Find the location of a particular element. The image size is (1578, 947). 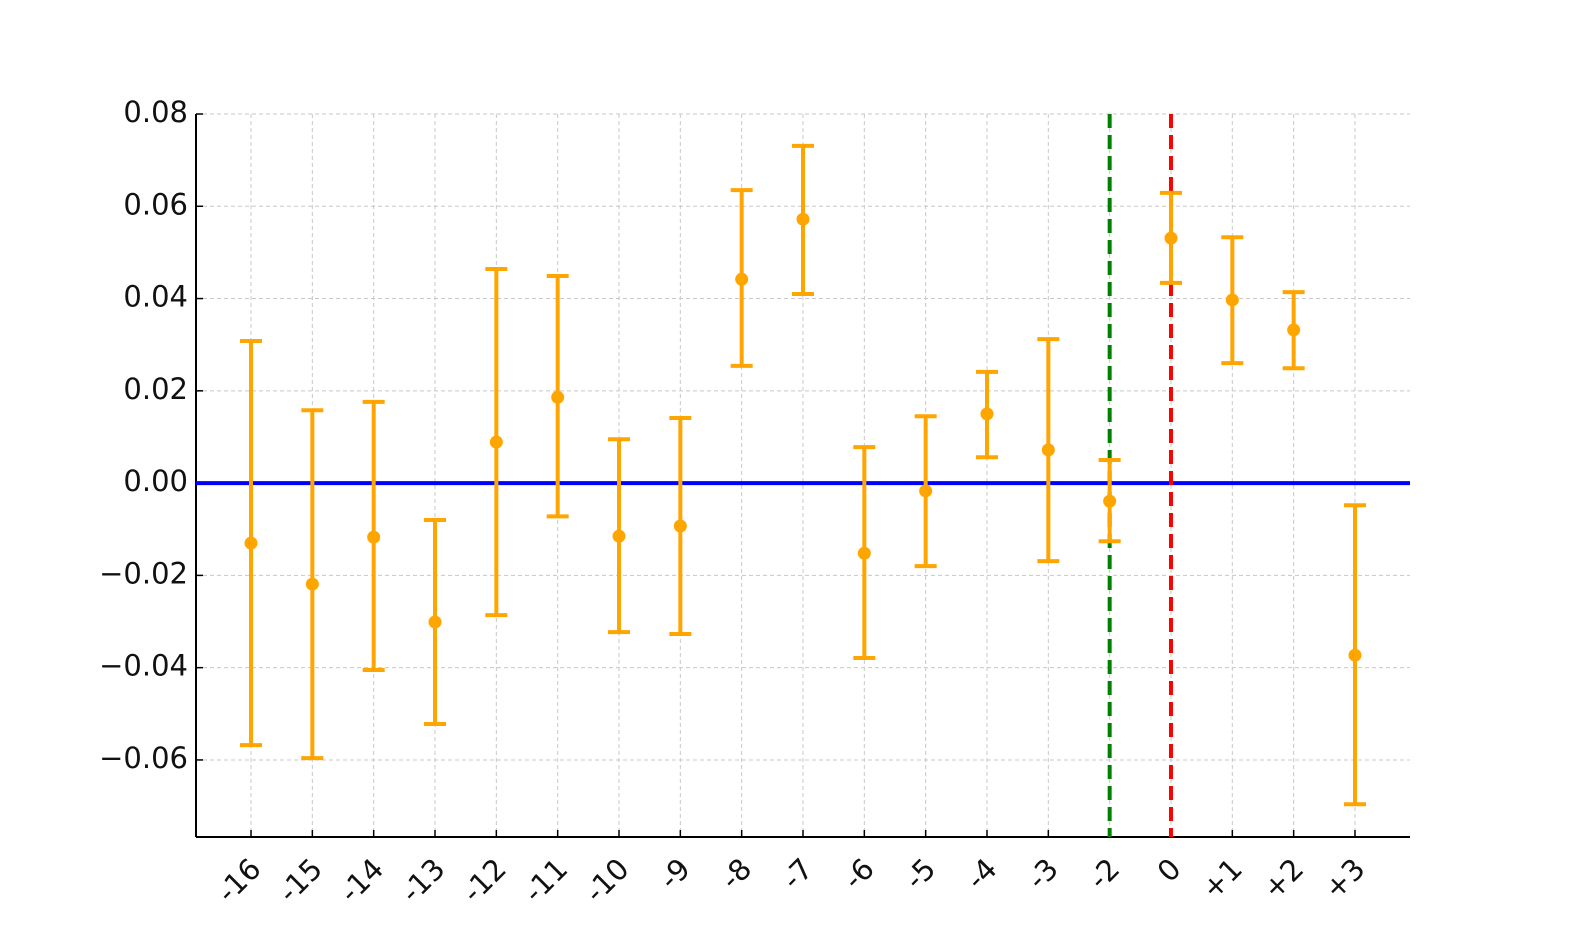

y-tick-label: 0.02 is located at coordinates (155, 389).